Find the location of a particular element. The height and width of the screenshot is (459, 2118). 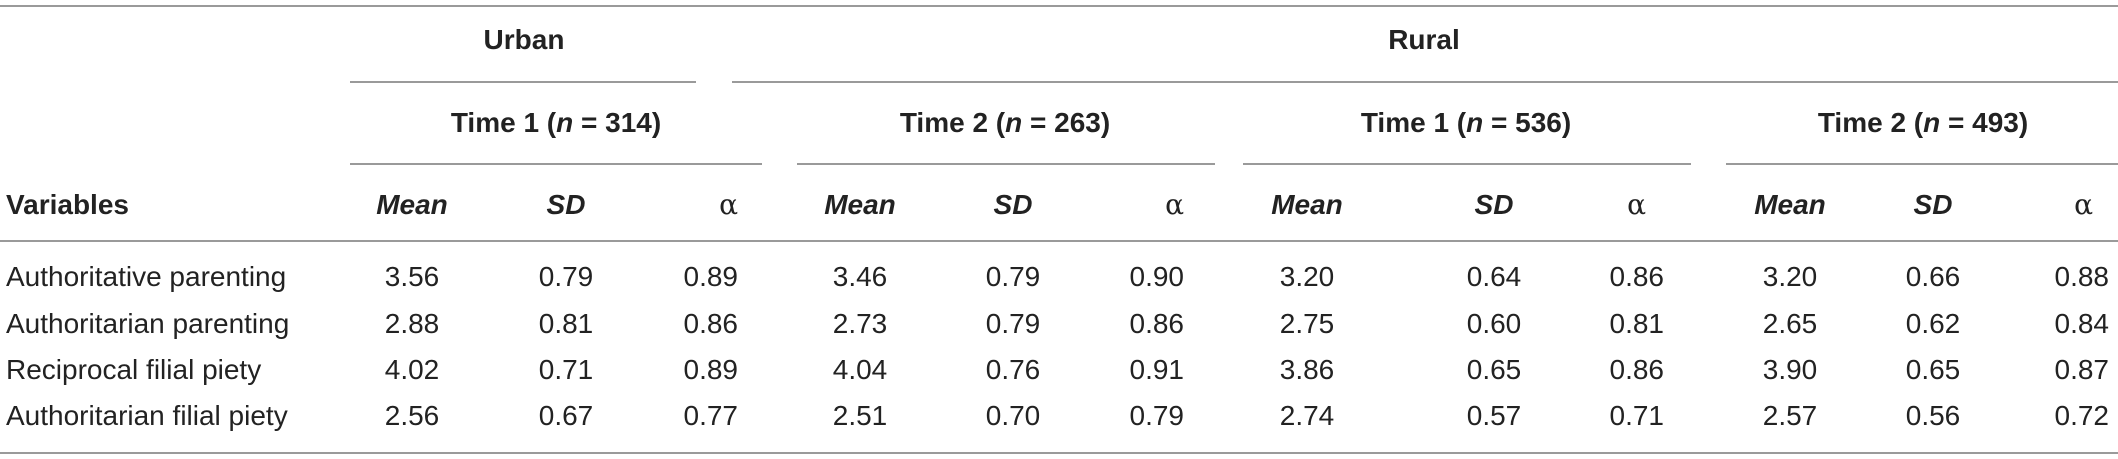

alpha-cell: 0.77 is located at coordinates (711, 415).